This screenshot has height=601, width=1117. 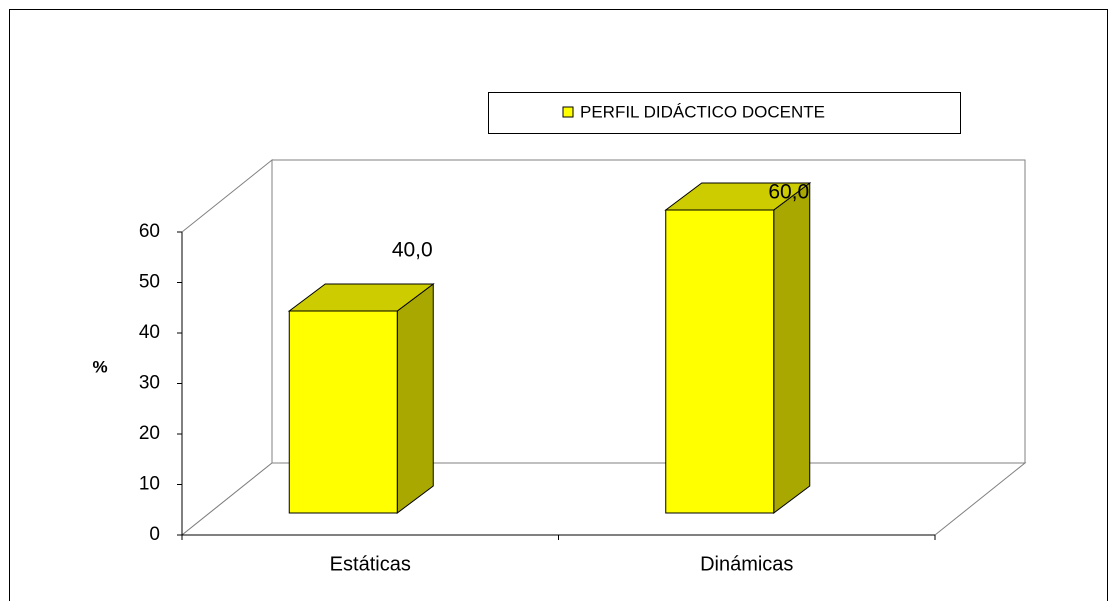 I want to click on y-tick-label: 50, so click(x=149, y=282).